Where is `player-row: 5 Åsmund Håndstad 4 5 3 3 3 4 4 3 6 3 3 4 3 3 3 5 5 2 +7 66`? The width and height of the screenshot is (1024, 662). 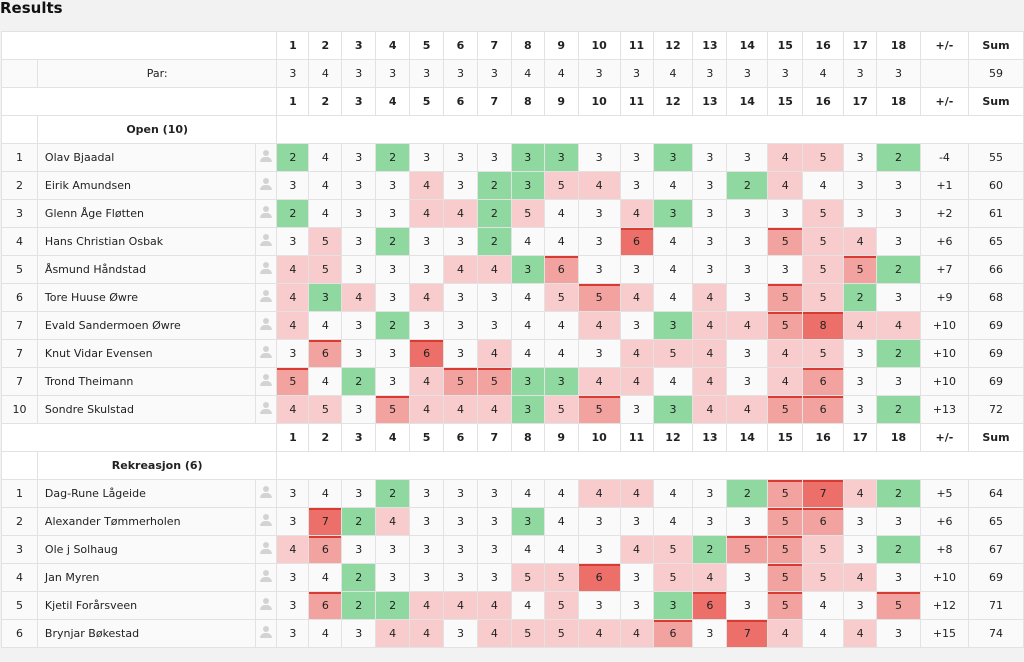
player-row: 5 Åsmund Håndstad 4 5 3 3 3 4 4 3 6 3 3 4 3 3 3 5 5 2 +7 66 is located at coordinates (512, 269).